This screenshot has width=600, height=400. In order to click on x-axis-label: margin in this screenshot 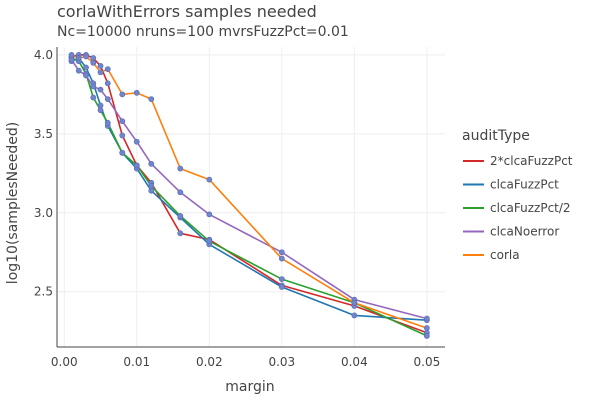, I will do `click(249, 387)`.